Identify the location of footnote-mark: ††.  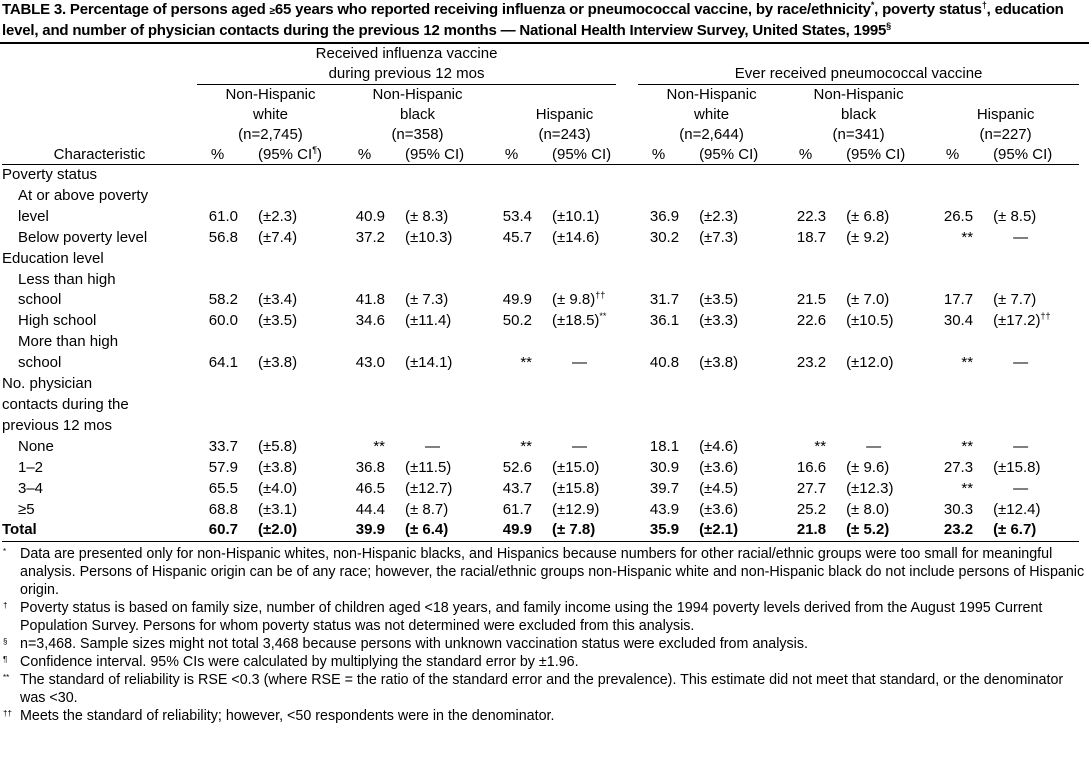
(7, 714).